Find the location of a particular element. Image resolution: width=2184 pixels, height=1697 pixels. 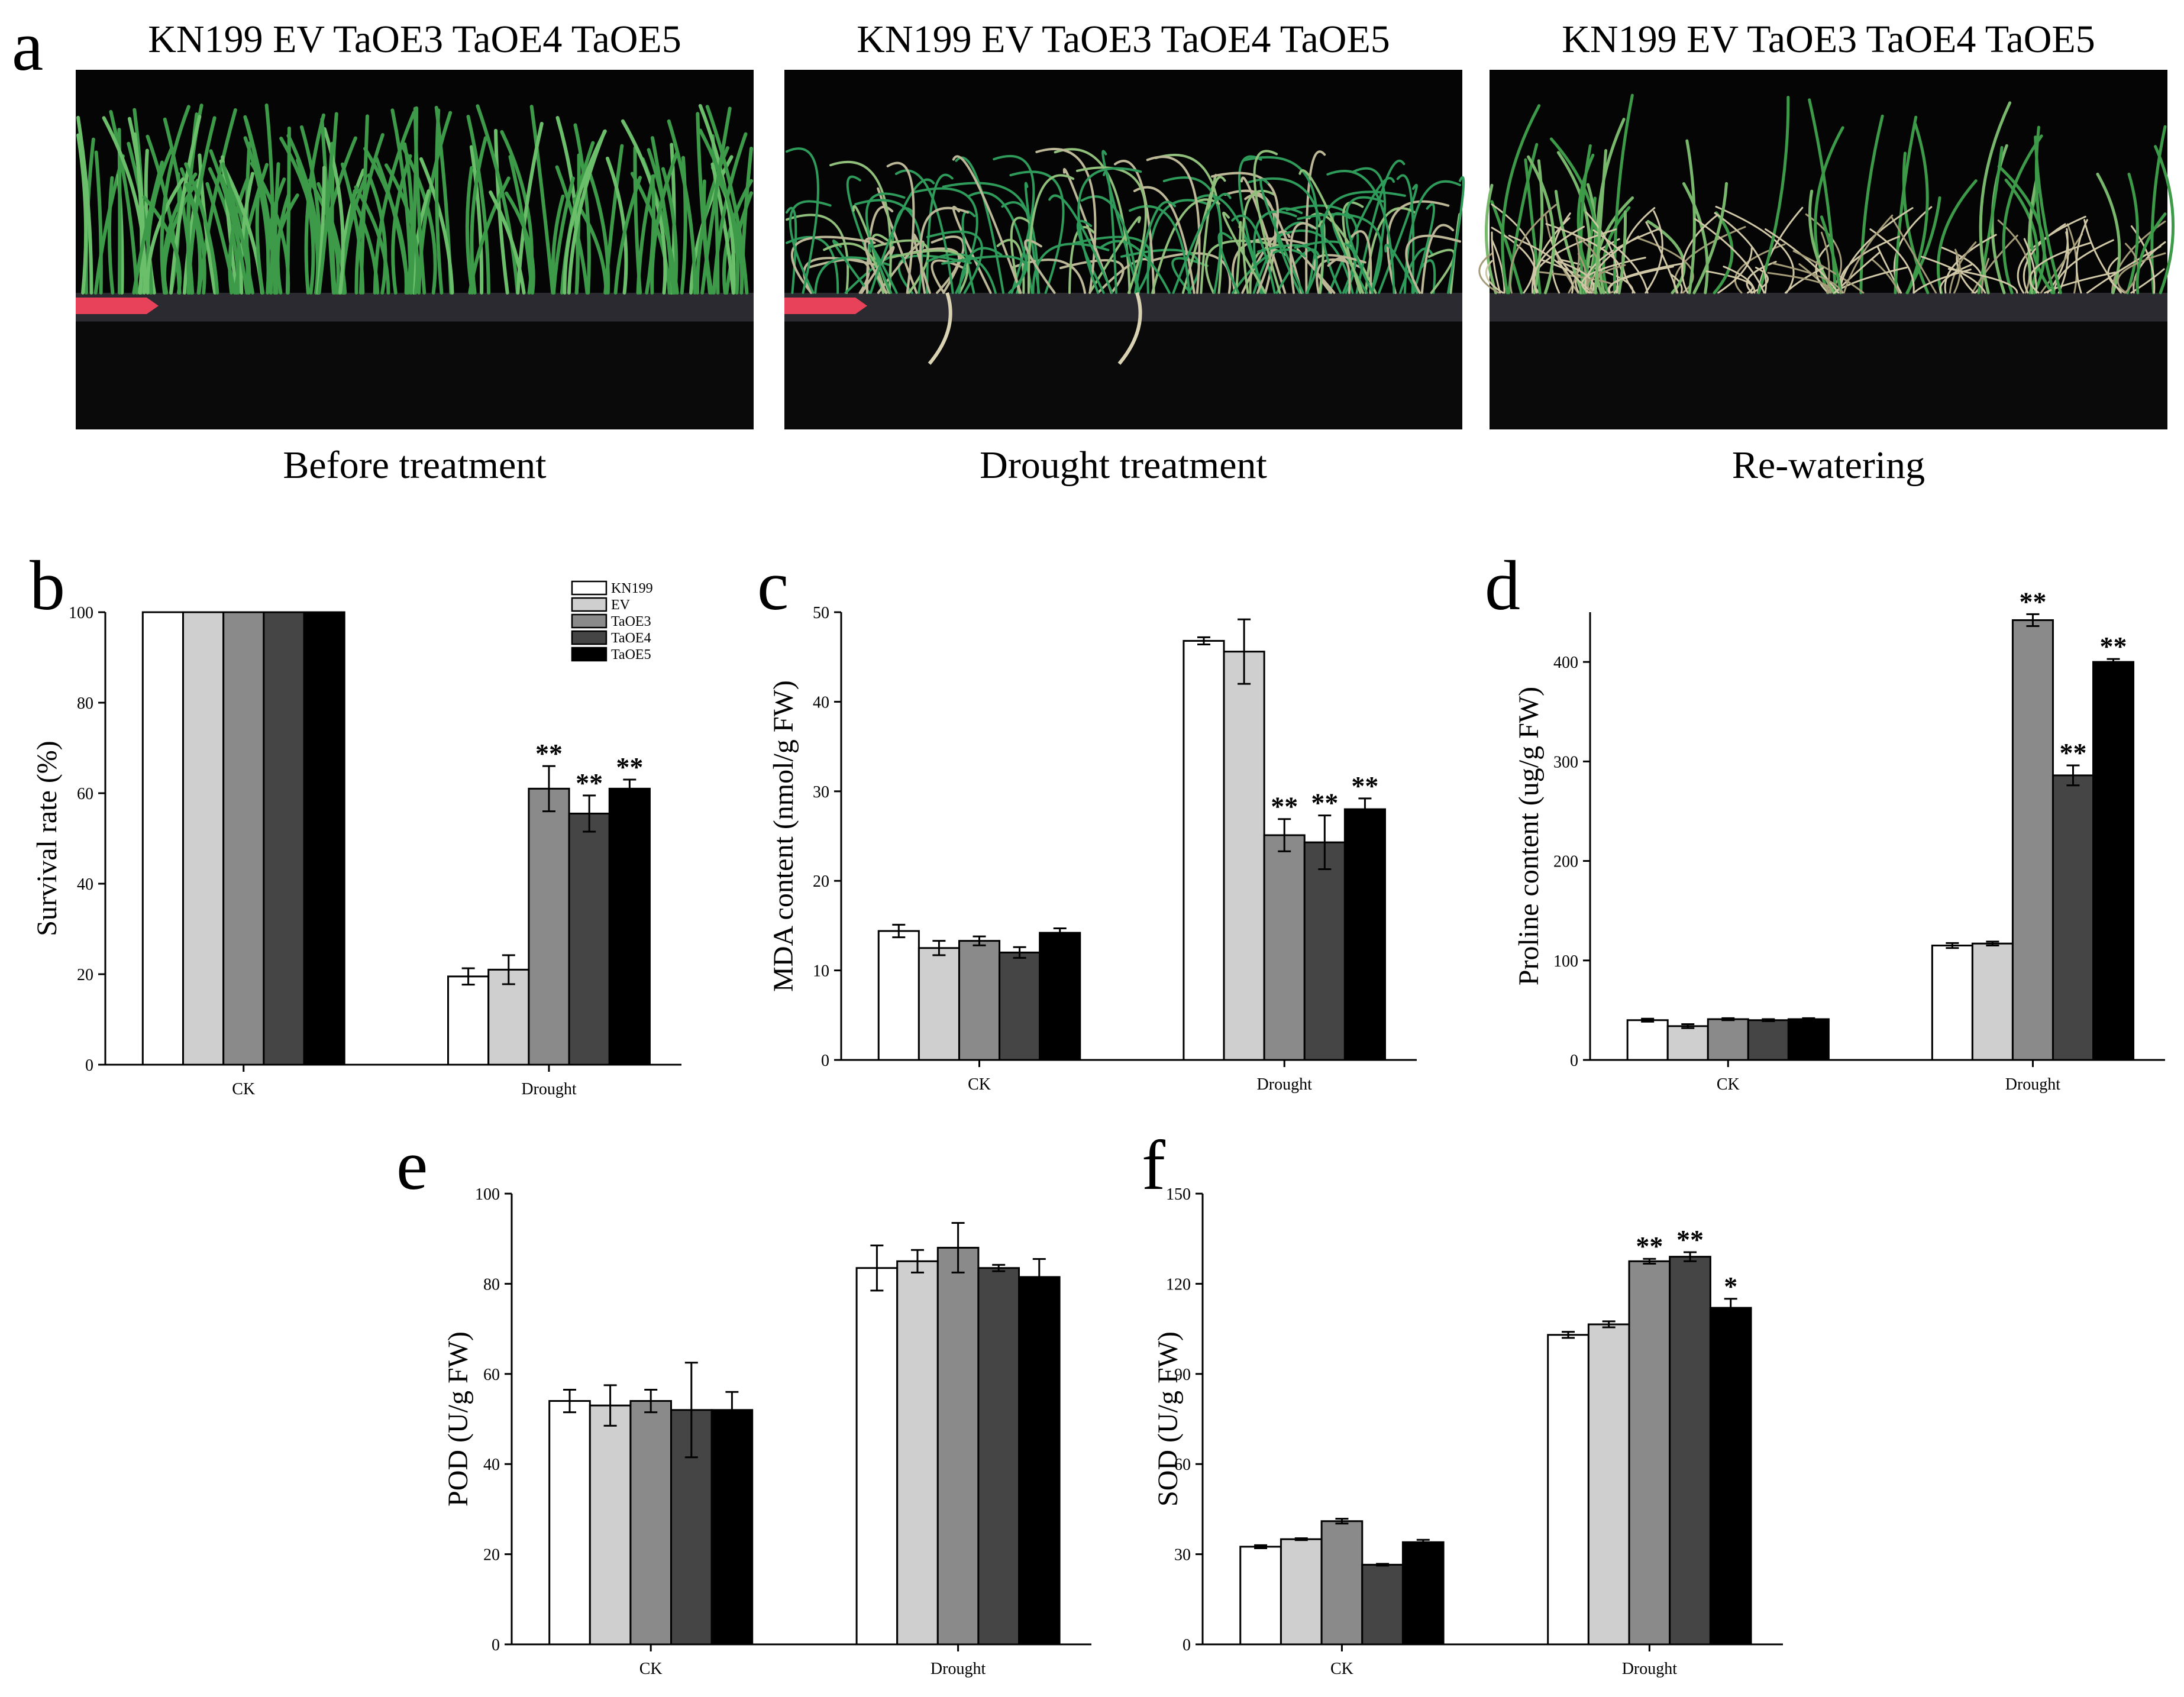

y-tick-label: 60 is located at coordinates (1182, 1465).